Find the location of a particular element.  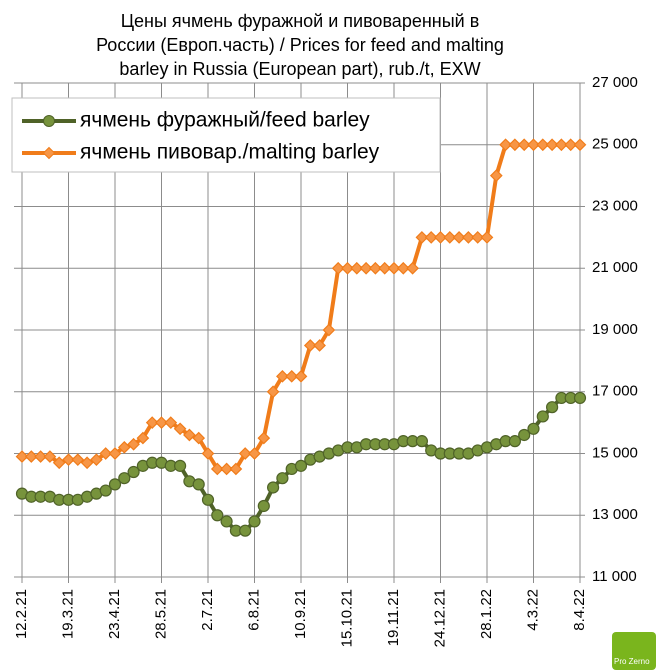

y-tick-label: 21 000 is located at coordinates (615, 267).